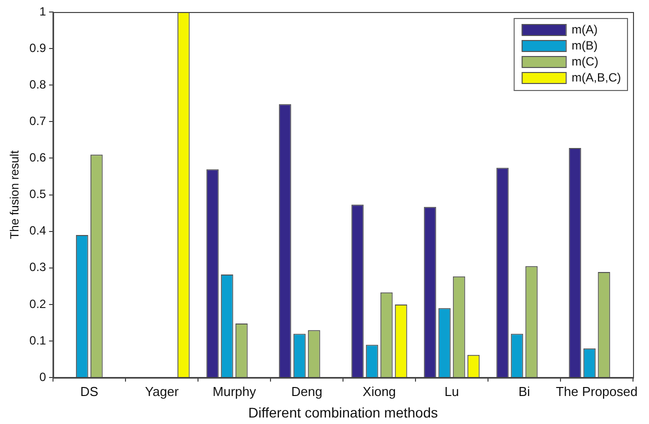 The image size is (649, 424). Describe the element at coordinates (597, 391) in the screenshot. I see `x-tick-label: The Proposed` at that location.